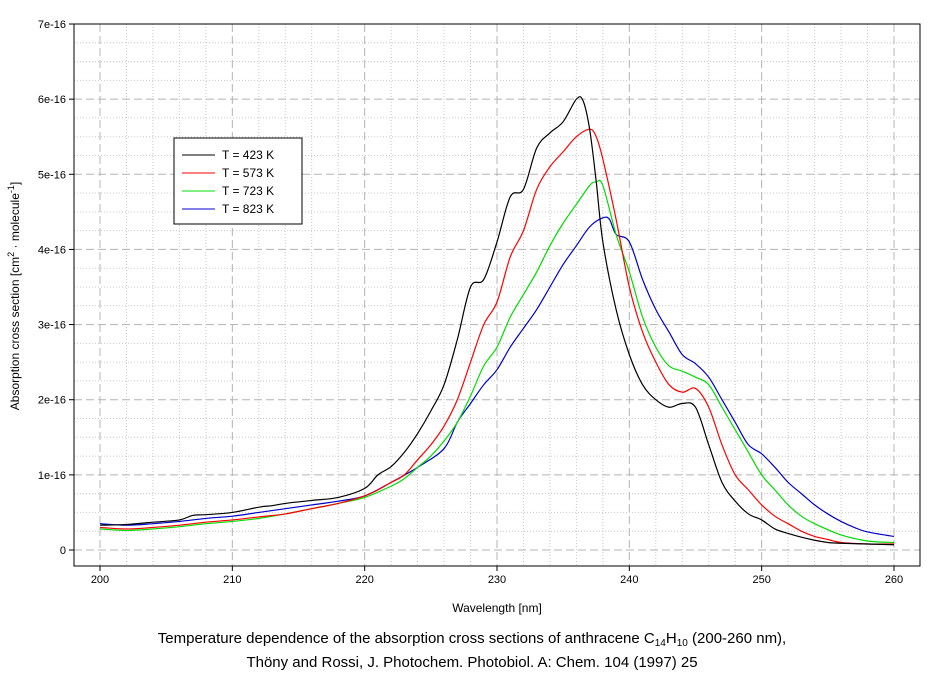 The width and height of the screenshot is (944, 676). I want to click on legend: T = 423 K T = 573 K T = 723 K T = 823 K, so click(238, 181).